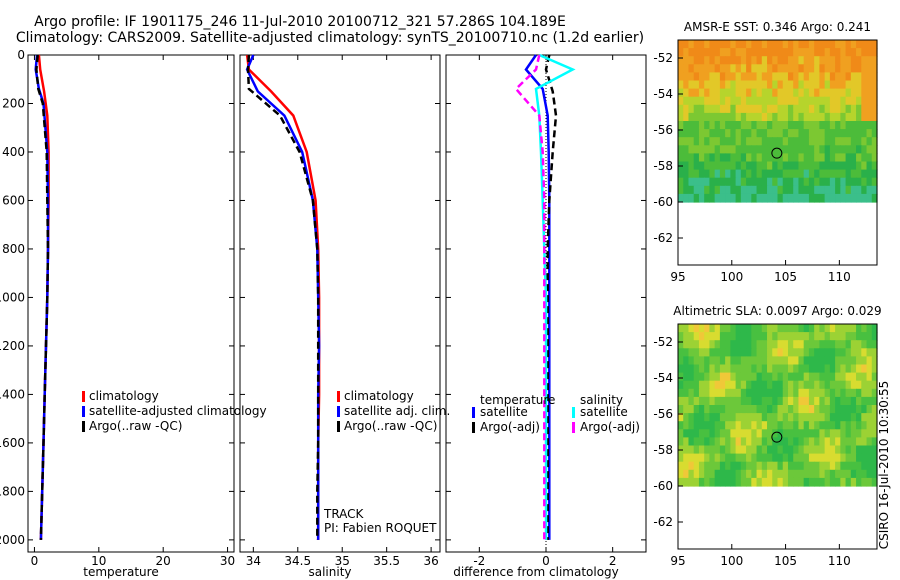  I want to click on salinity-series-line, so click(283, 297).